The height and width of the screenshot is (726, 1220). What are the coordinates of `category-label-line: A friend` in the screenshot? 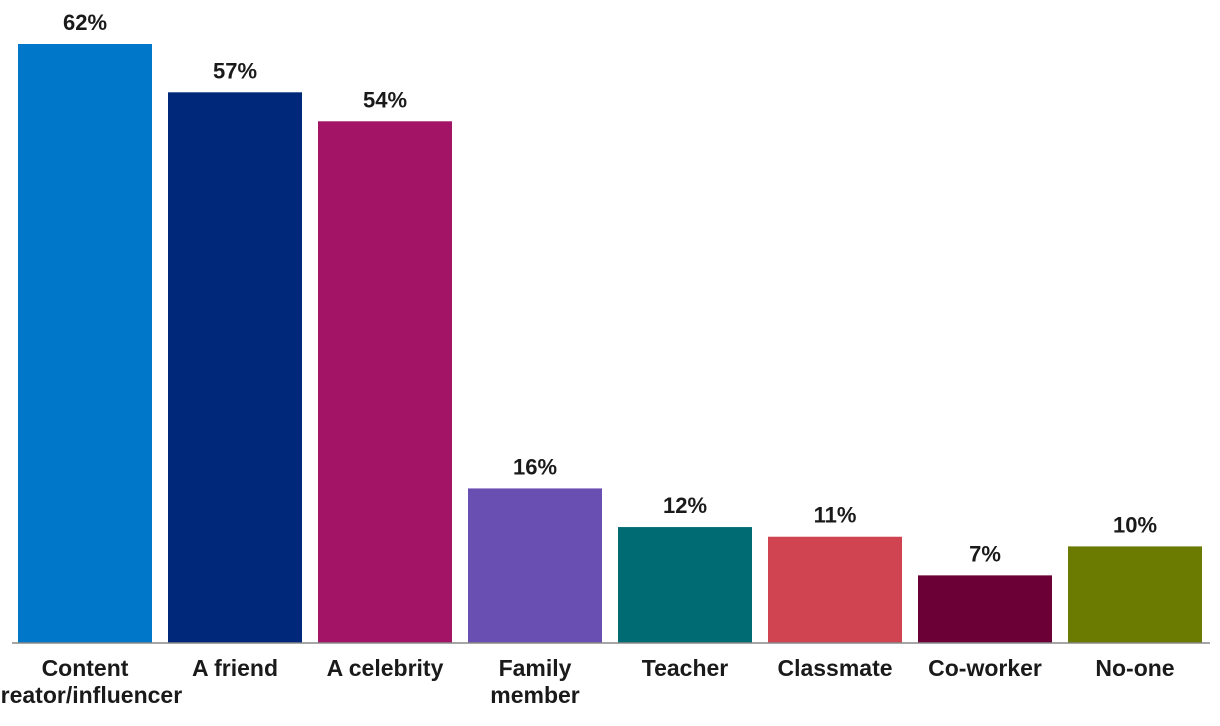 It's located at (235, 668).